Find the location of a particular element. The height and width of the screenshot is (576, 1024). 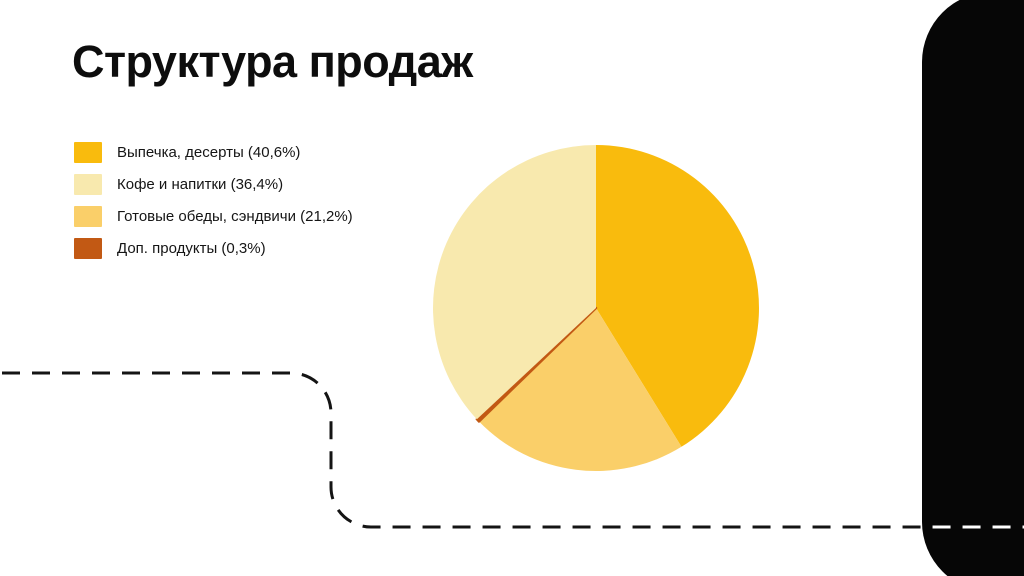

legend-item: Готовые обеды, сэндвичи (21,2%) is located at coordinates (213, 216).